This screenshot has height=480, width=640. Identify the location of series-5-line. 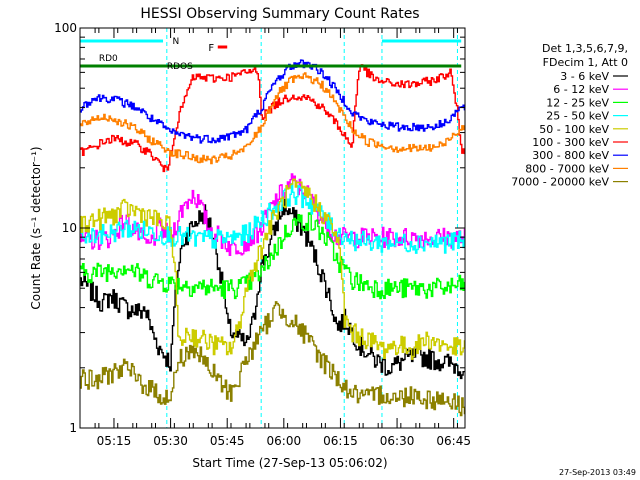
(273, 118).